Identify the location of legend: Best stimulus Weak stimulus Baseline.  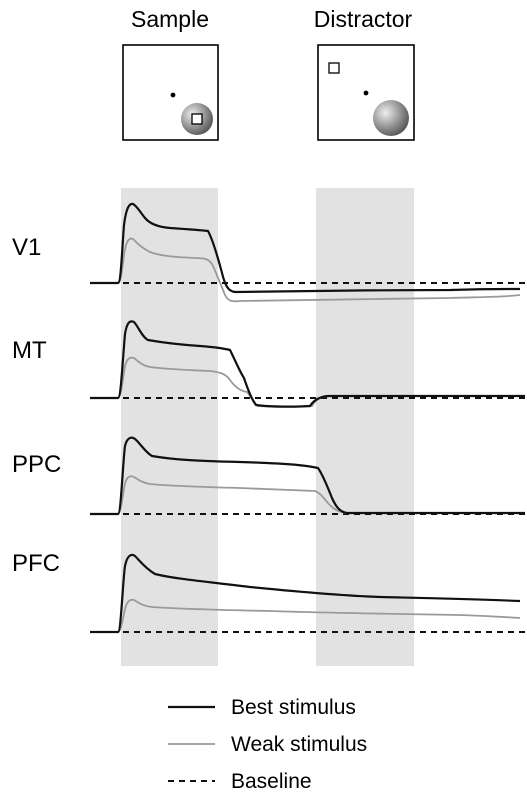
(267, 744).